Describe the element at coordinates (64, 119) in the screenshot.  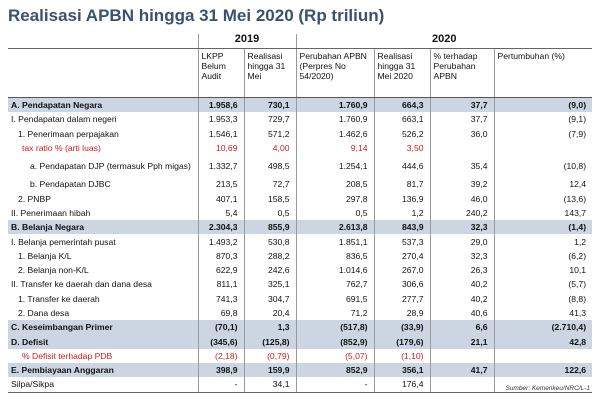
I see `row-label: I. Pendapatan dalam negeri` at that location.